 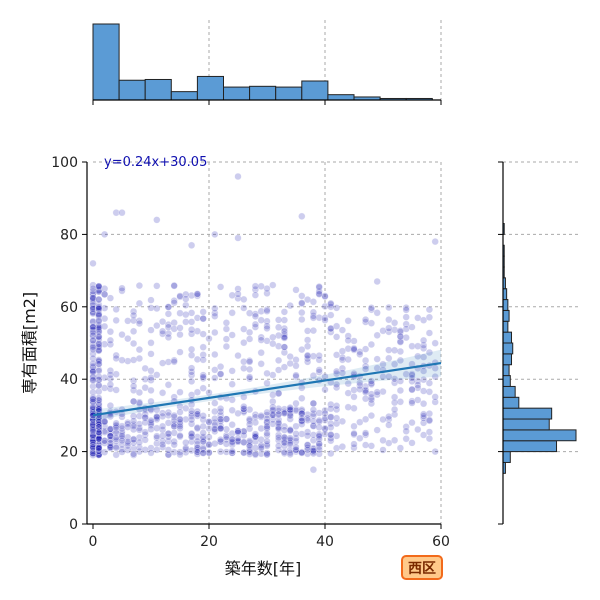 I want to click on y-tick-label: 40, so click(x=69, y=380).